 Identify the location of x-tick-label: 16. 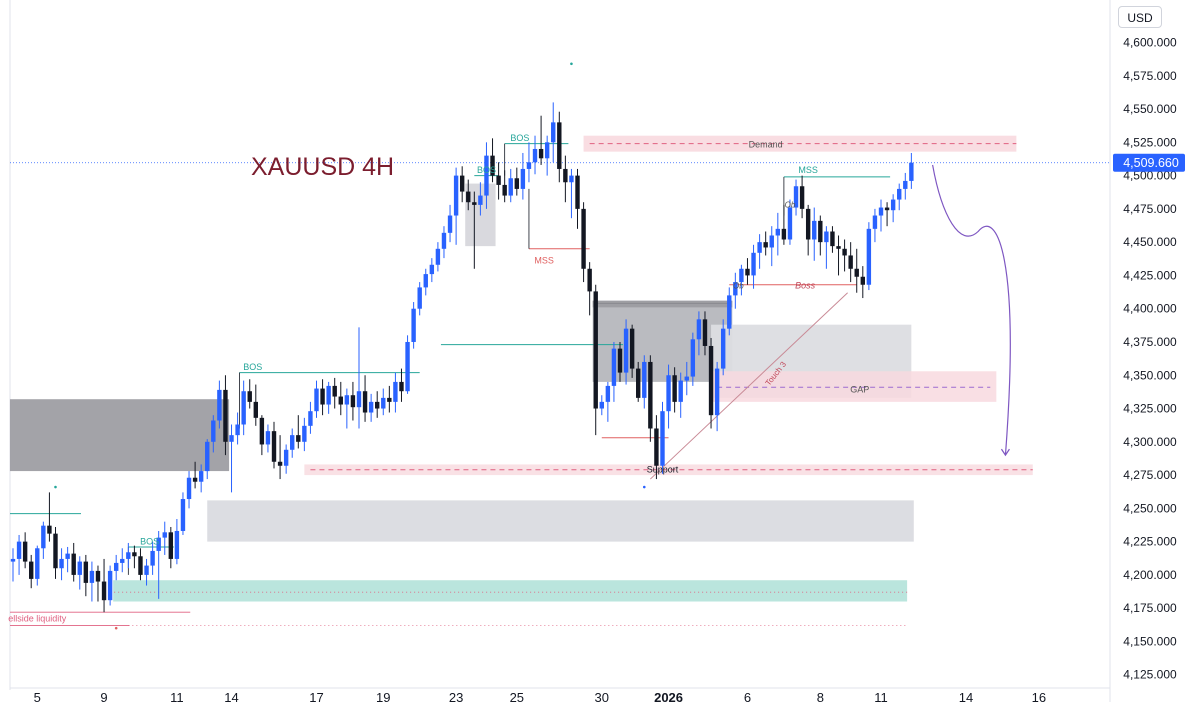
(1039, 696).